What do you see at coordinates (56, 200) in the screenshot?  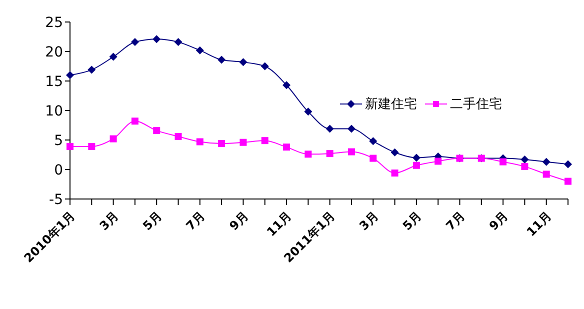 I see `y-tick-label: -5` at bounding box center [56, 200].